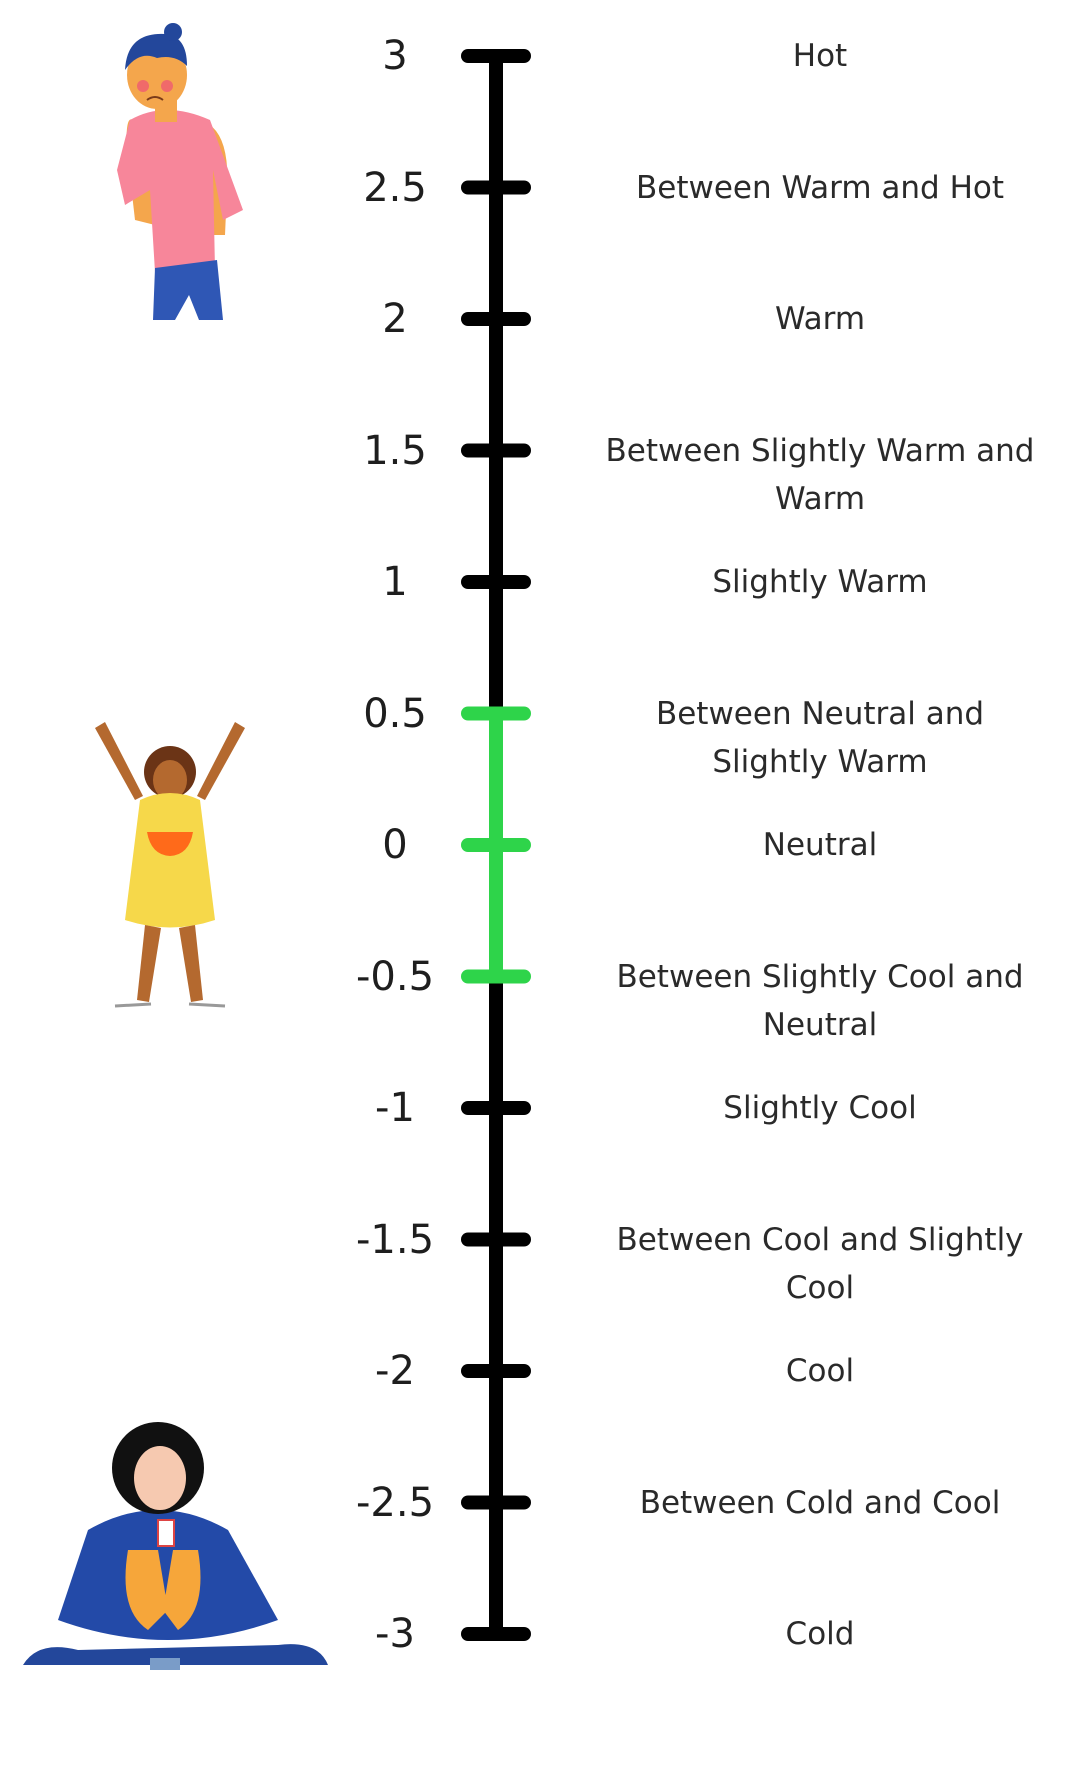 The width and height of the screenshot is (1072, 1765). I want to click on scale-value: -1.5, so click(395, 1239).